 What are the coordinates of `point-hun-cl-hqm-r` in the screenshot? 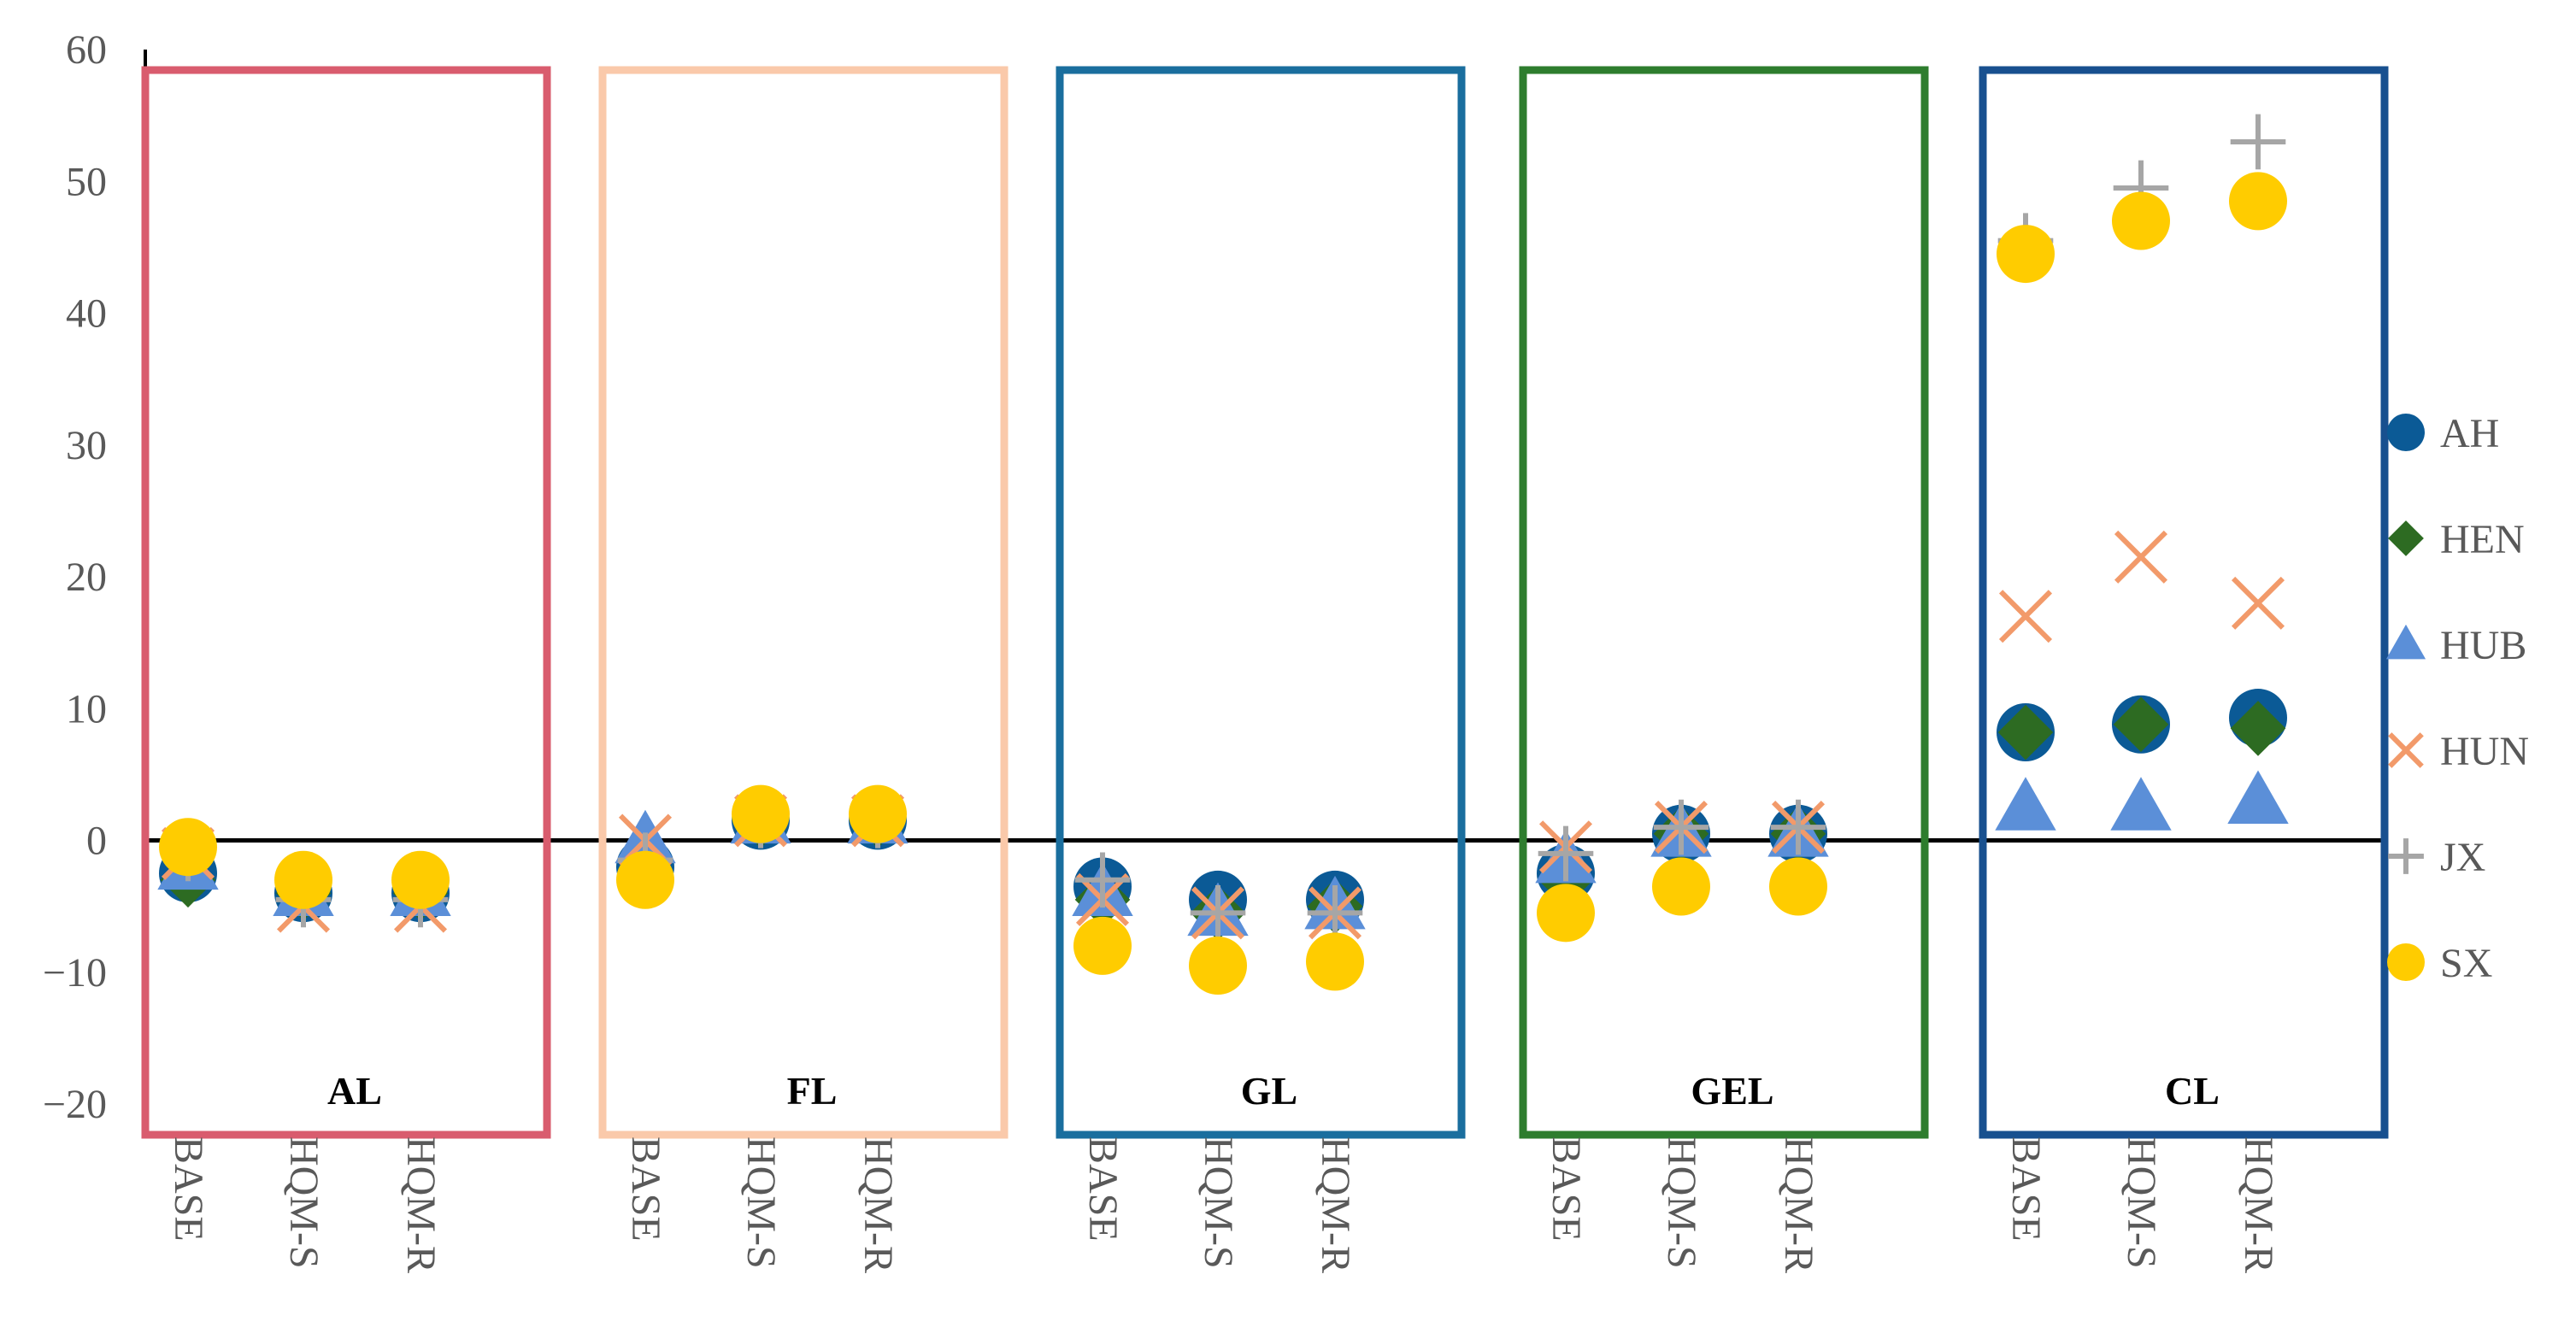 It's located at (2258, 603).